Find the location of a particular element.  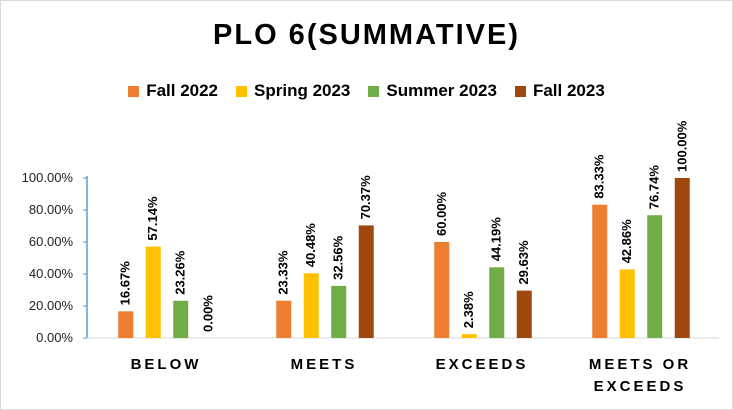

data-label: 23.26% is located at coordinates (180, 272).